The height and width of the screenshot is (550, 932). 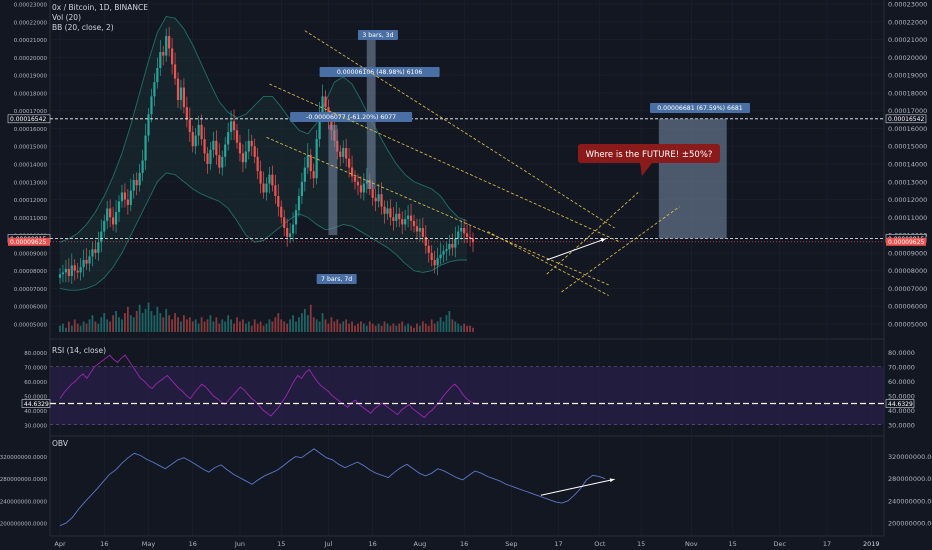 What do you see at coordinates (901, 367) in the screenshot?
I see `rsi-tick-label: 70.0000` at bounding box center [901, 367].